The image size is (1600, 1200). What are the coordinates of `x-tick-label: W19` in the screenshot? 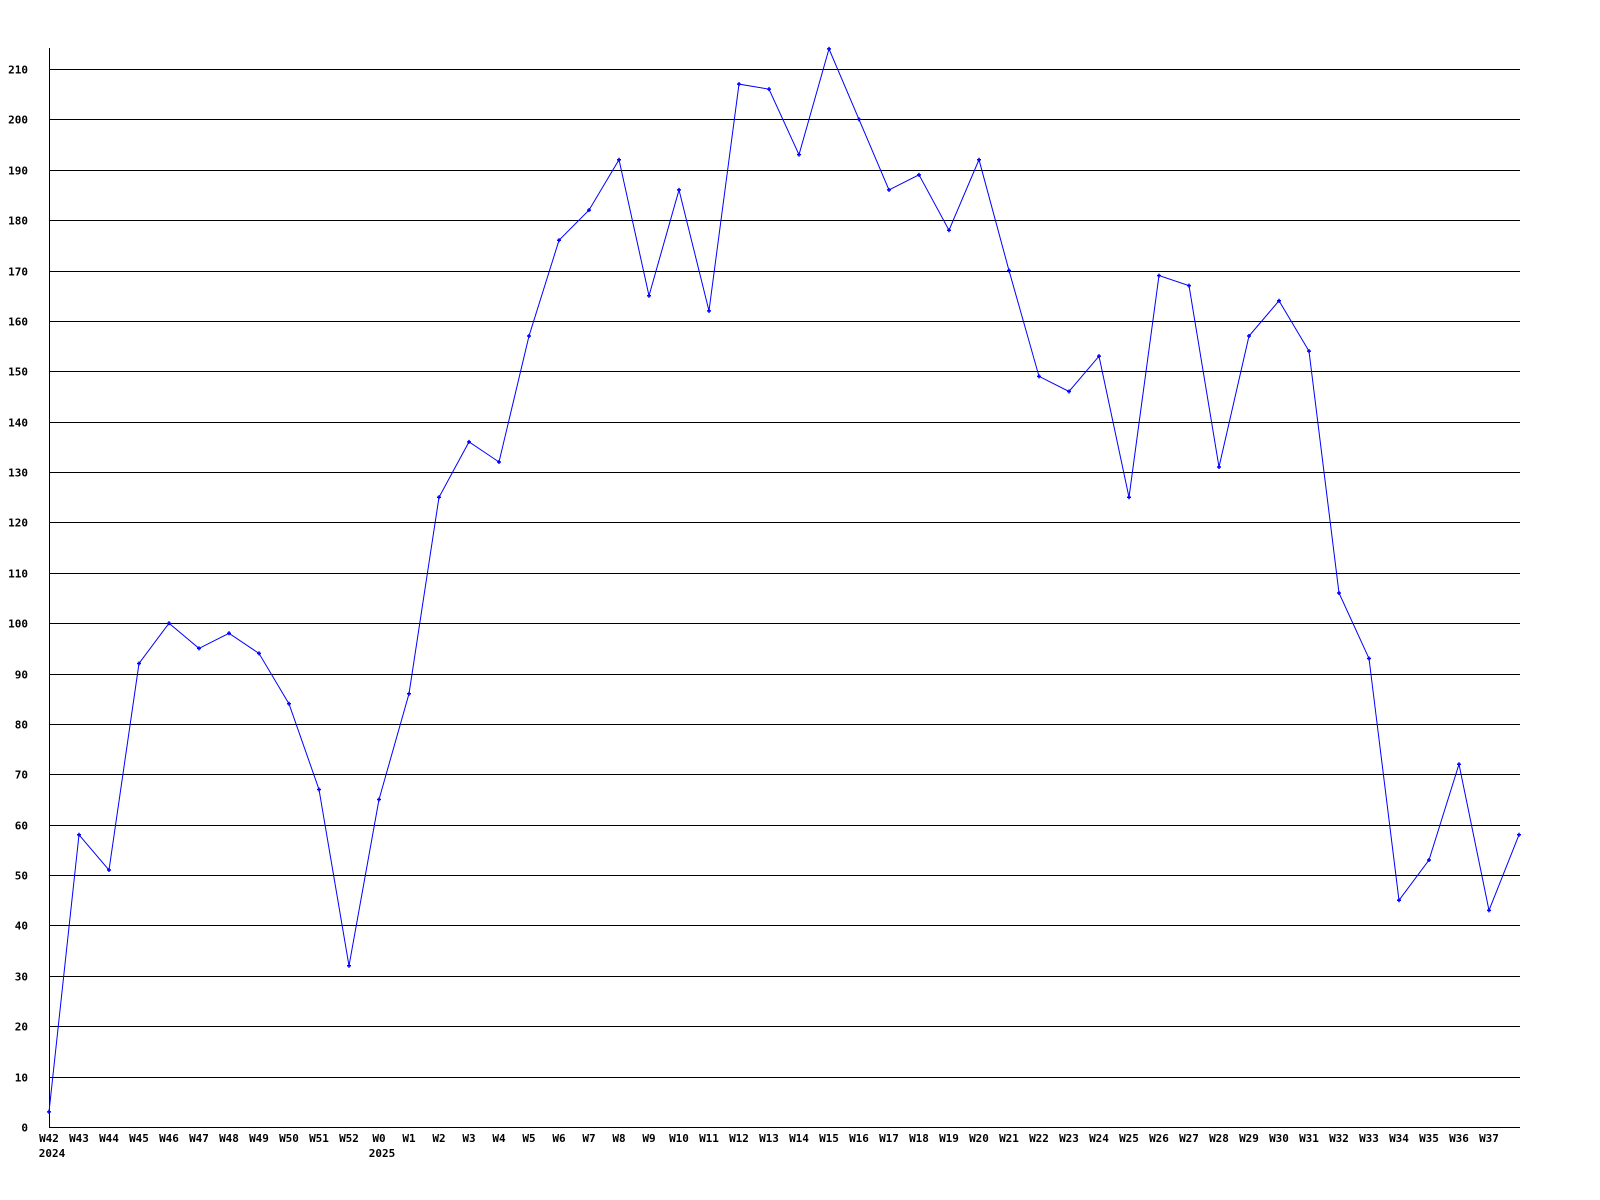 It's located at (949, 1138).